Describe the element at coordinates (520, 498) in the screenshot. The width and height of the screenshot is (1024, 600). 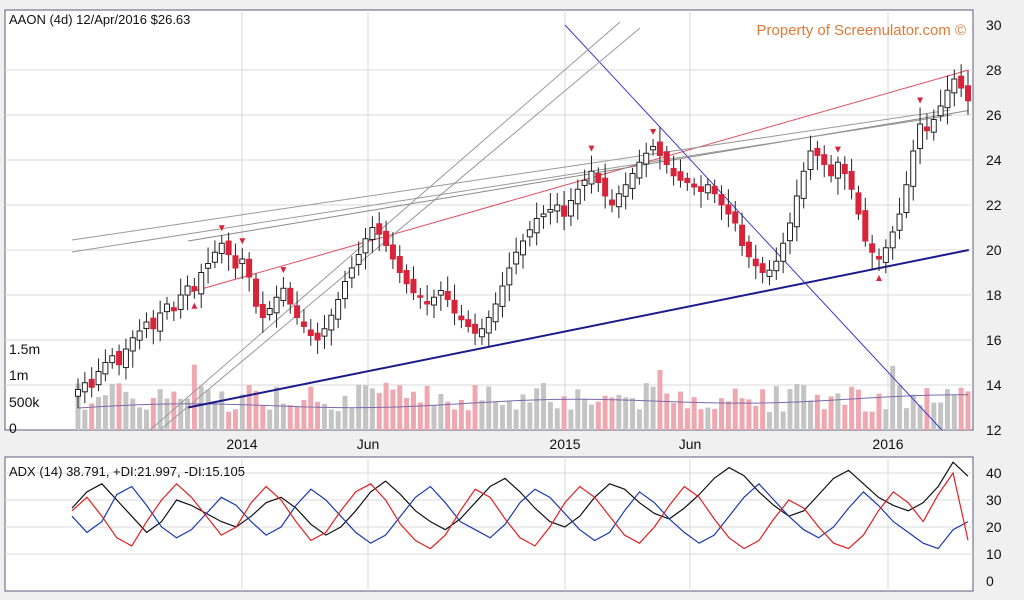
I see `adx-series-adx` at that location.